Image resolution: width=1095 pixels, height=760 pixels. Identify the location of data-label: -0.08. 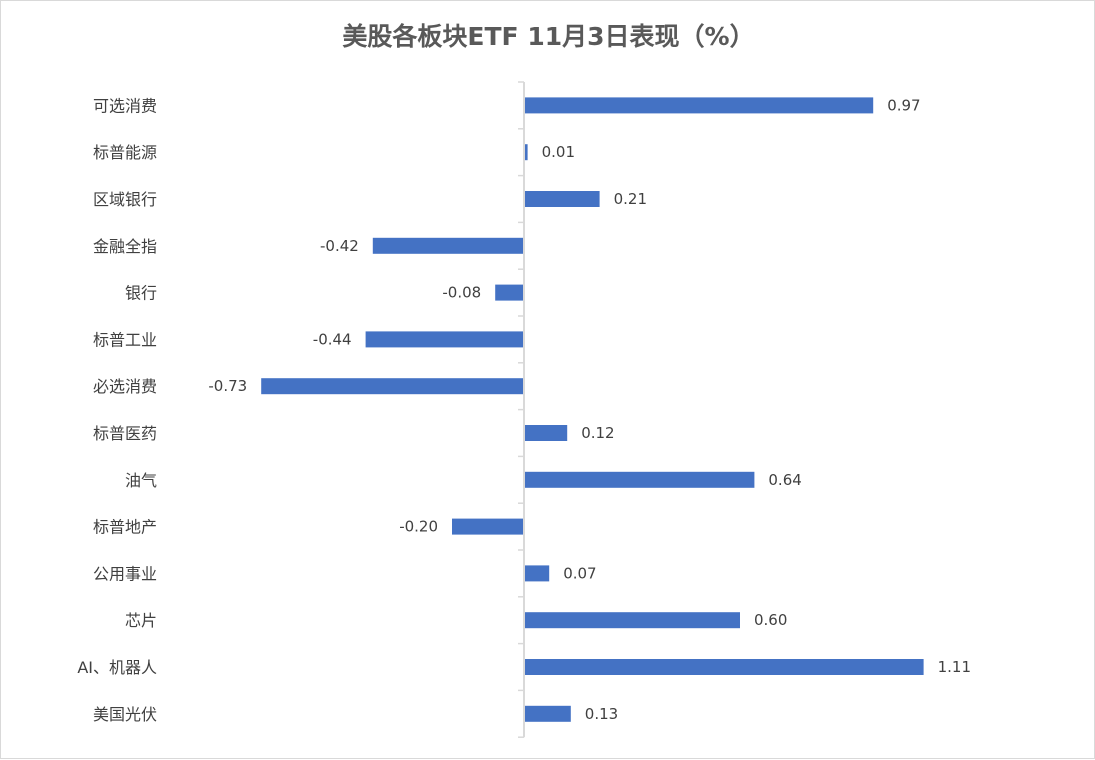
(461, 293).